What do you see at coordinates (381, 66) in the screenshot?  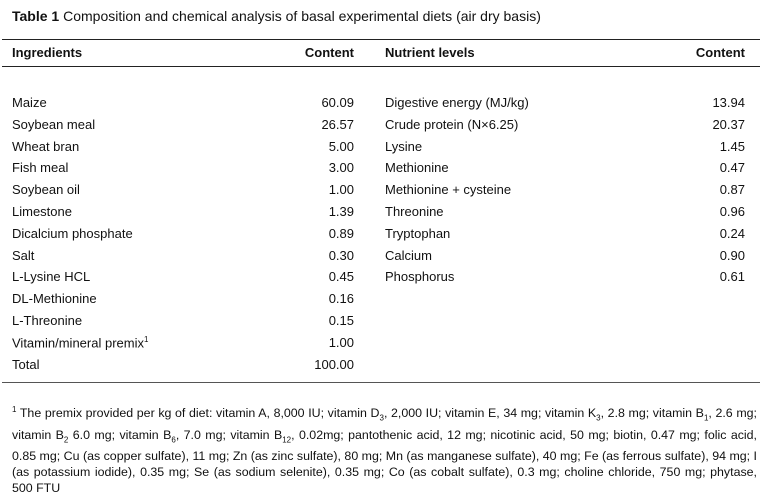 I see `header-rule` at bounding box center [381, 66].